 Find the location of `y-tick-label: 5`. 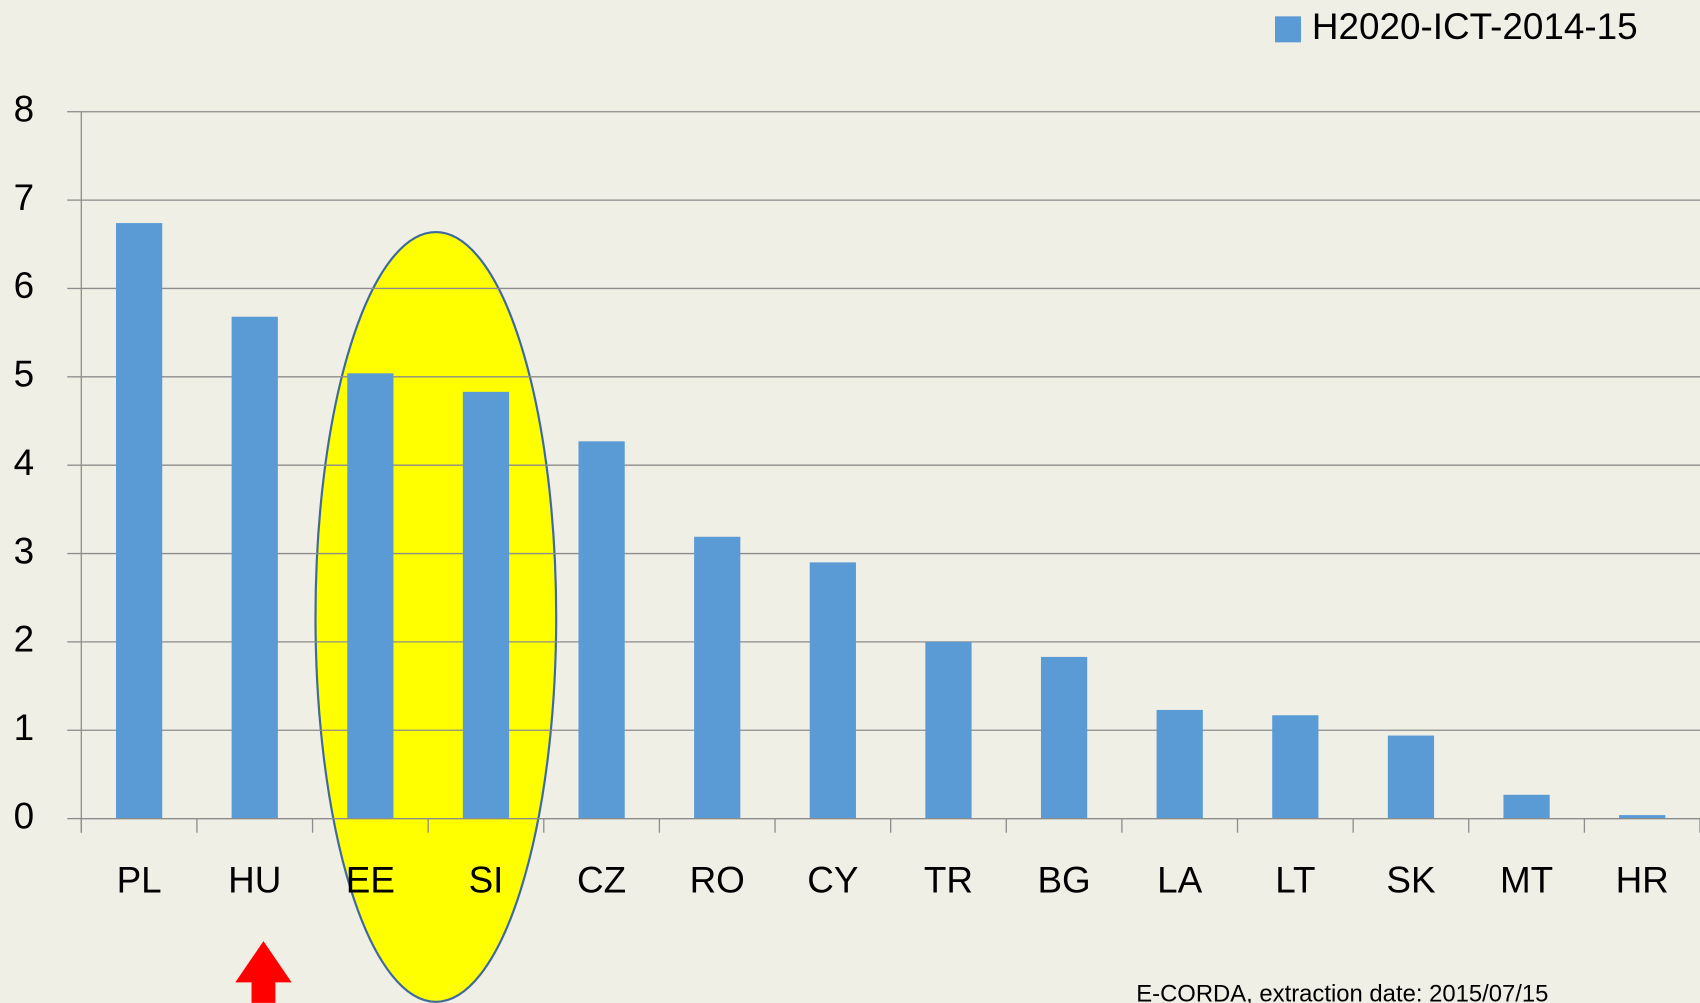

y-tick-label: 5 is located at coordinates (24, 374).